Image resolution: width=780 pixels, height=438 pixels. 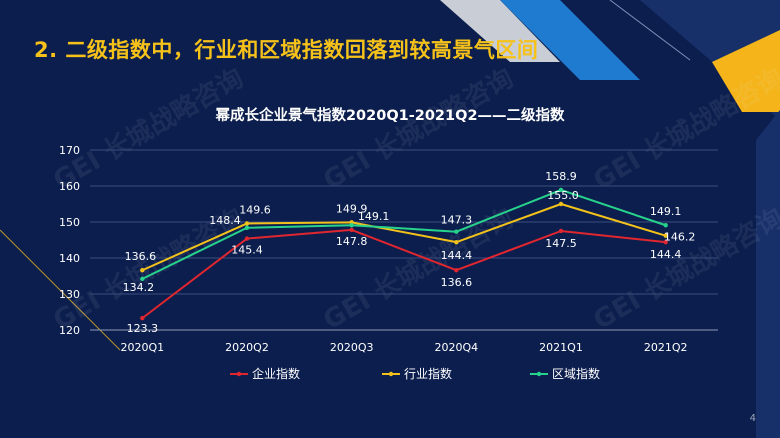 What do you see at coordinates (390, 116) in the screenshot?
I see `chart-title: 幂成长企业景气指数2020Q1-2021Q2——二级指数` at bounding box center [390, 116].